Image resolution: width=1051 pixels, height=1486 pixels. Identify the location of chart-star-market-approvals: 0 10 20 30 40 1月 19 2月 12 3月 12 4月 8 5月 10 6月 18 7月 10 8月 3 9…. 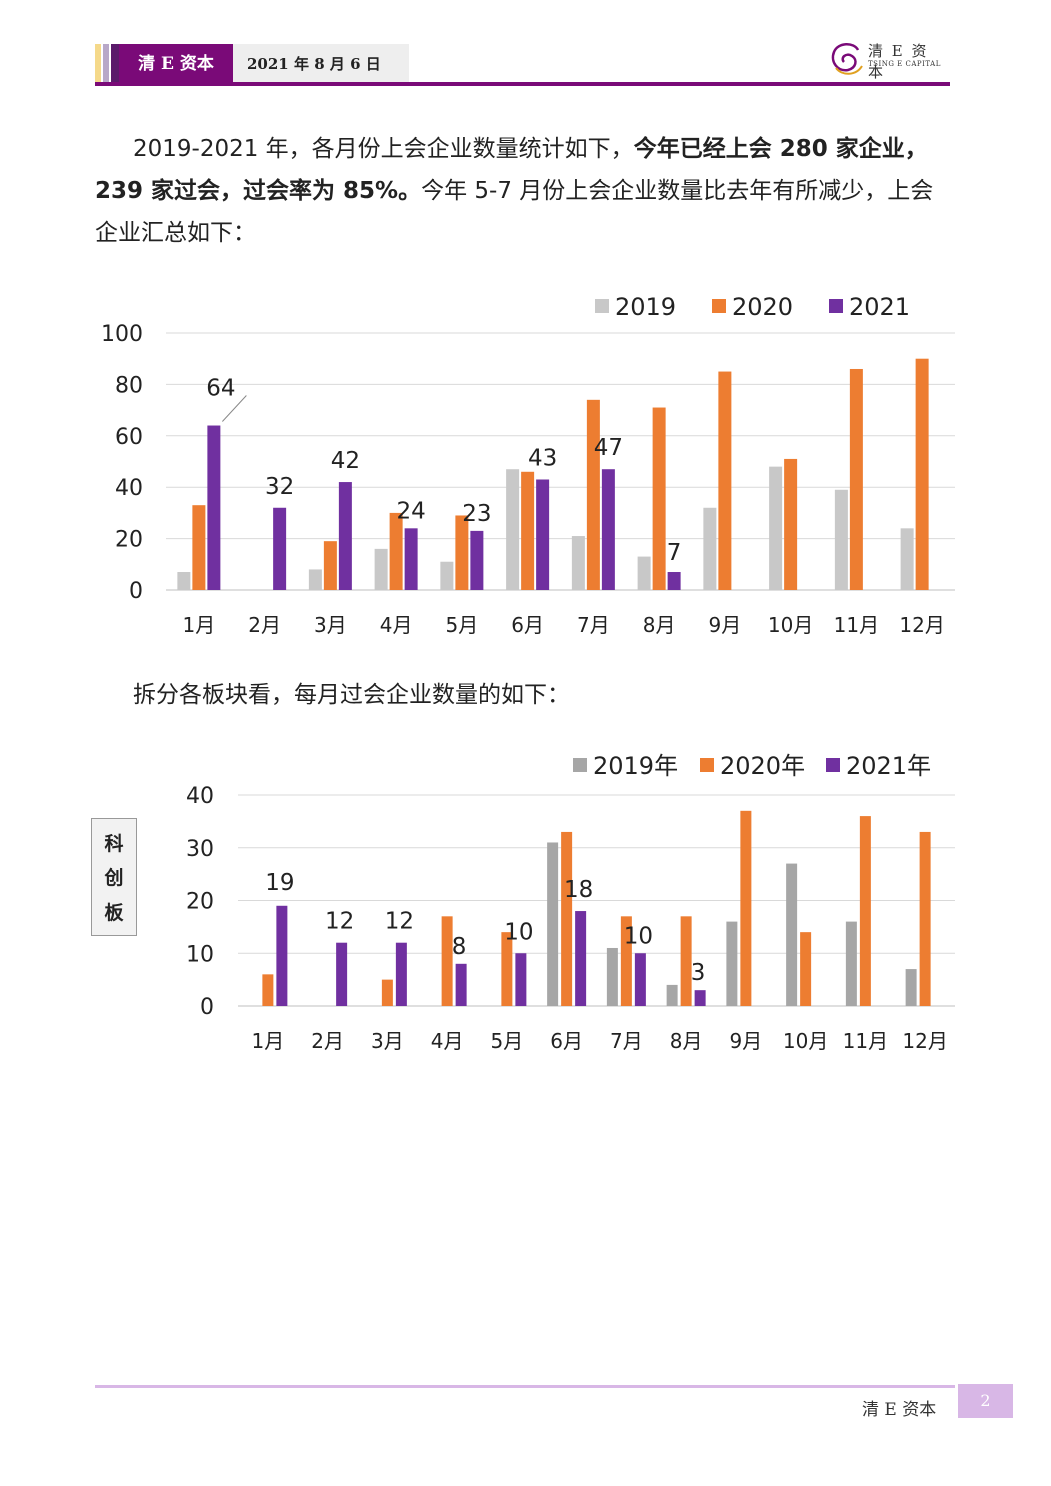
(570, 902).